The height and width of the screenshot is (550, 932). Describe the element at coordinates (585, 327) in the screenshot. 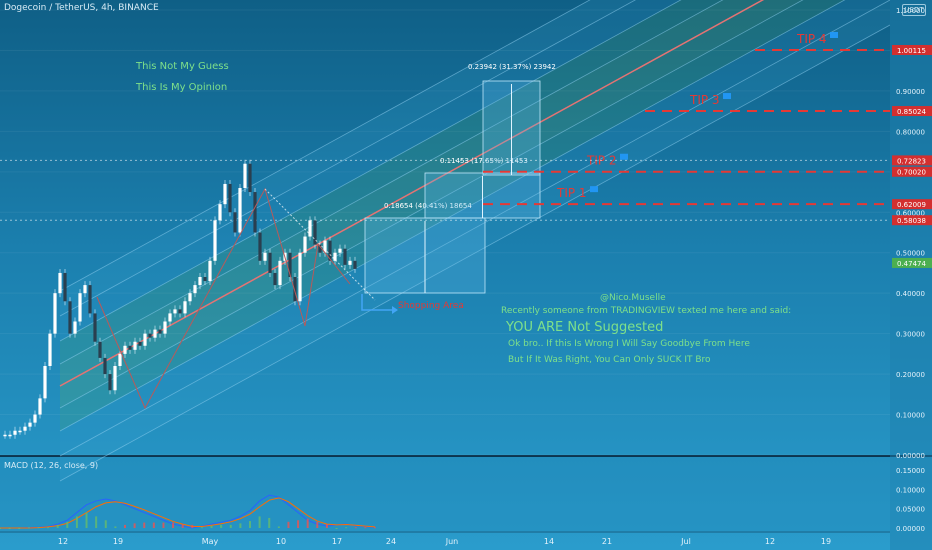

I see `note-line2: YOU ARE Not Suggested` at that location.